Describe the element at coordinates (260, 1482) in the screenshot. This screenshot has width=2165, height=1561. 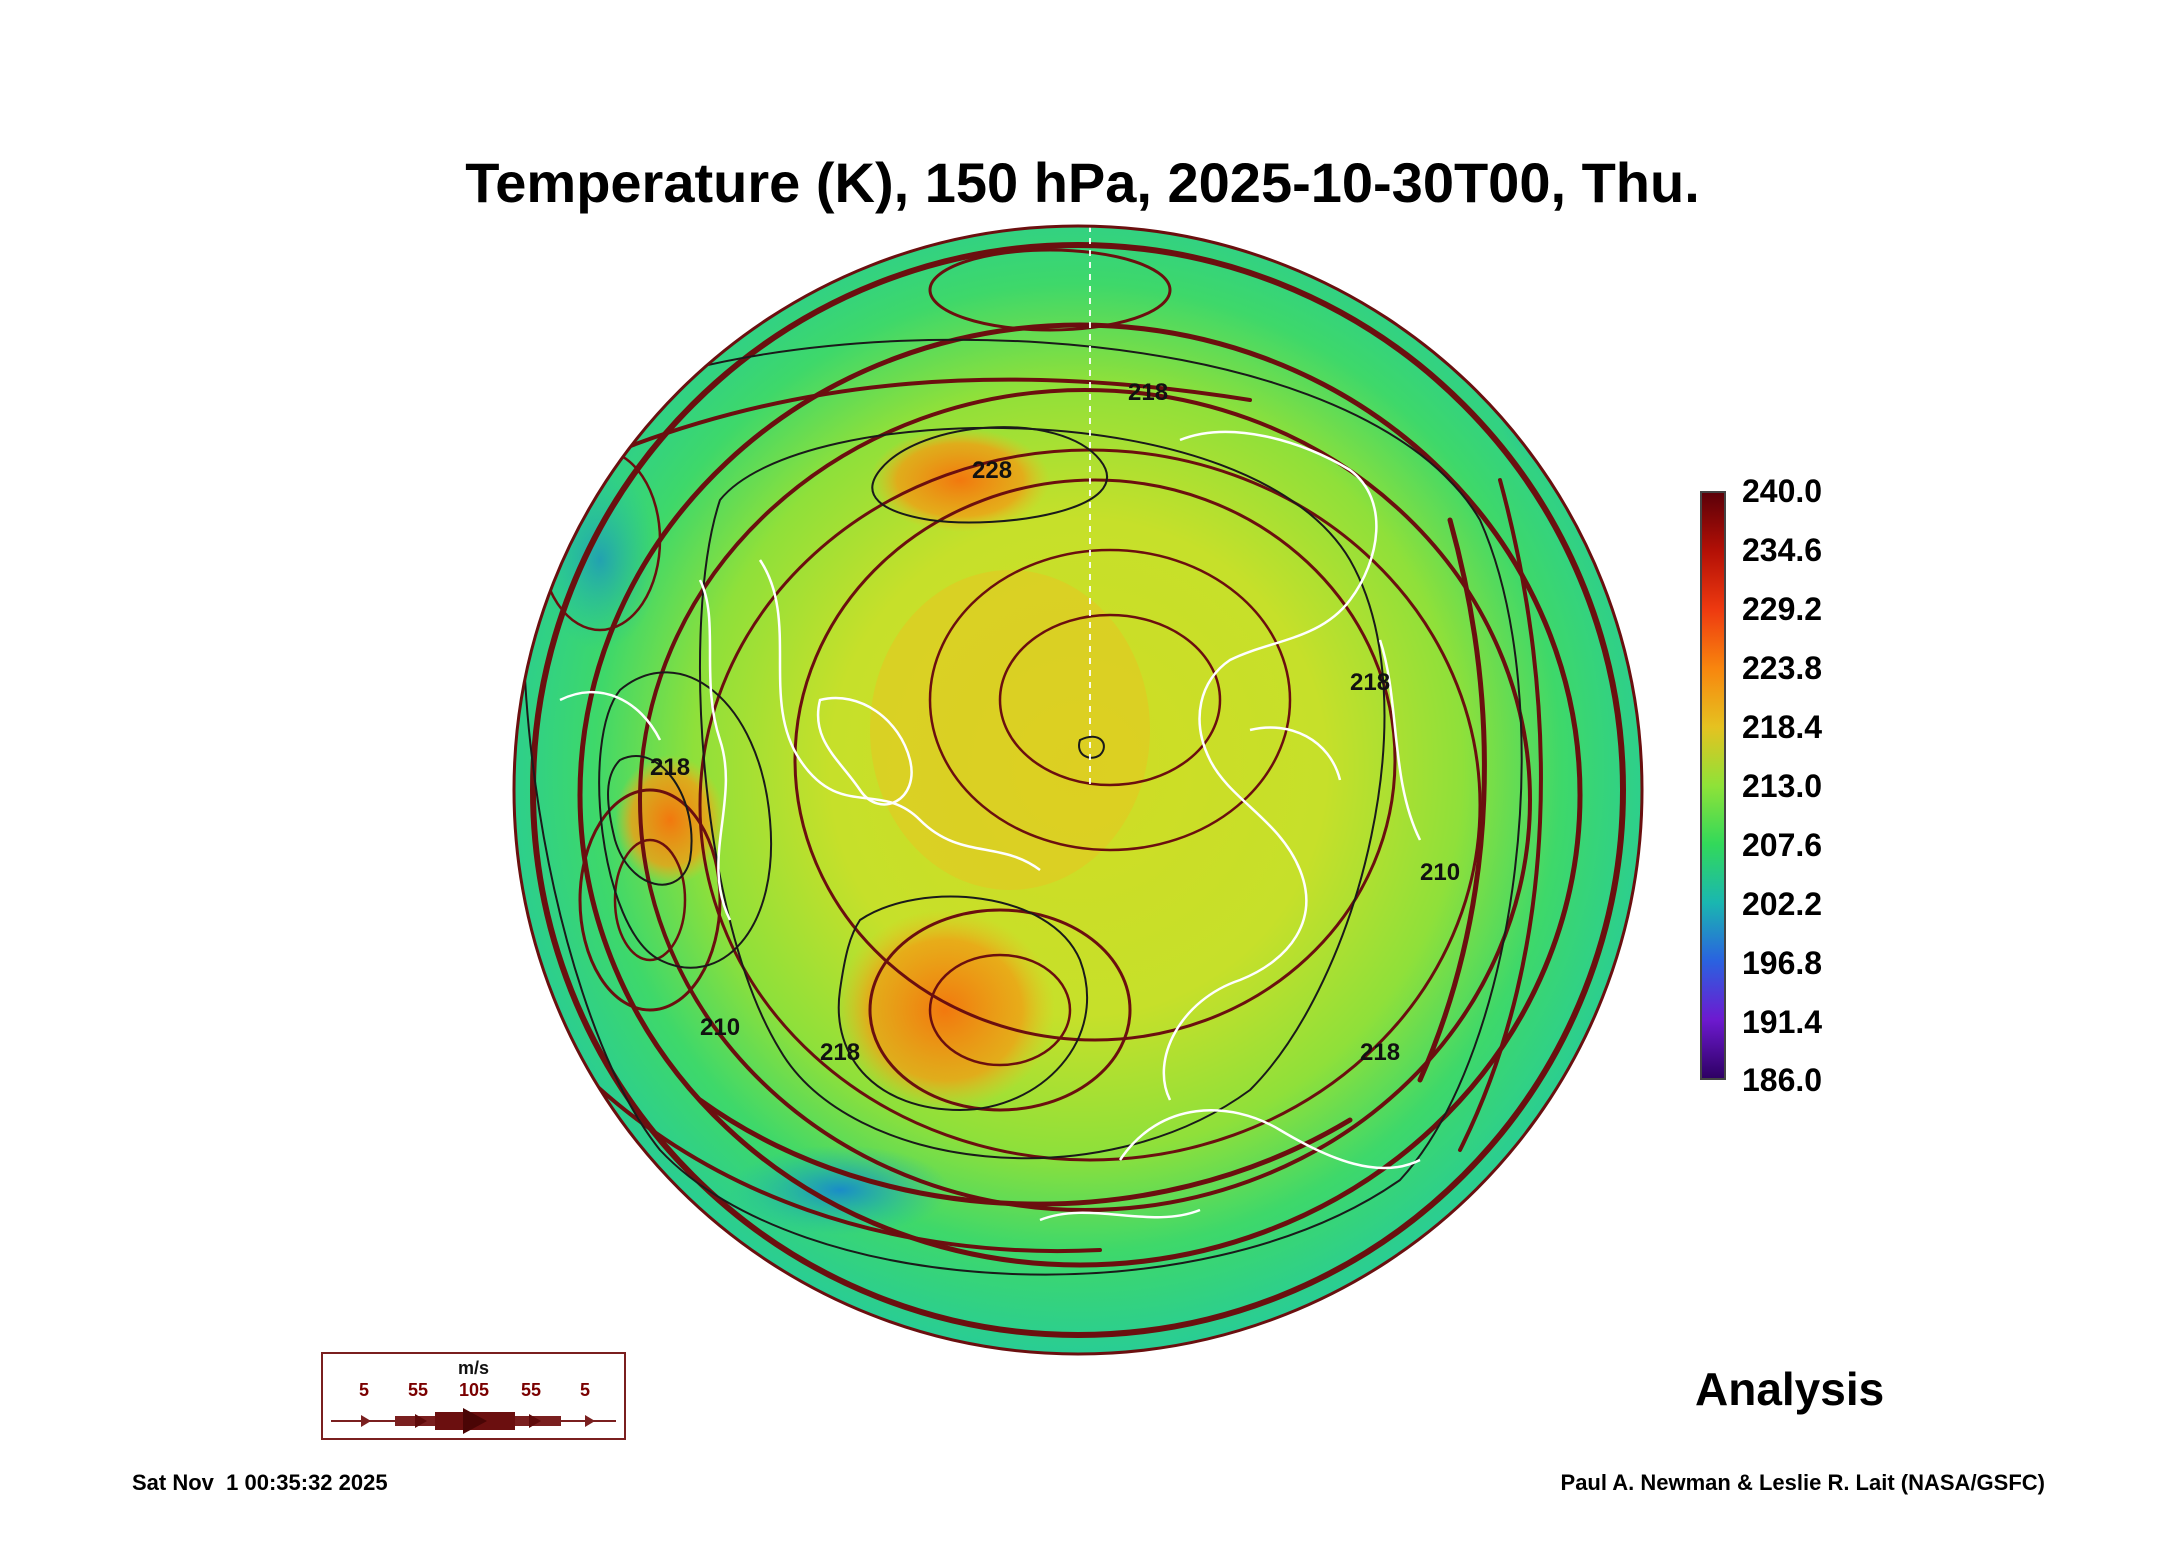
I see `footer-timestamp: Sat Nov 1 00:35:32 2025` at that location.